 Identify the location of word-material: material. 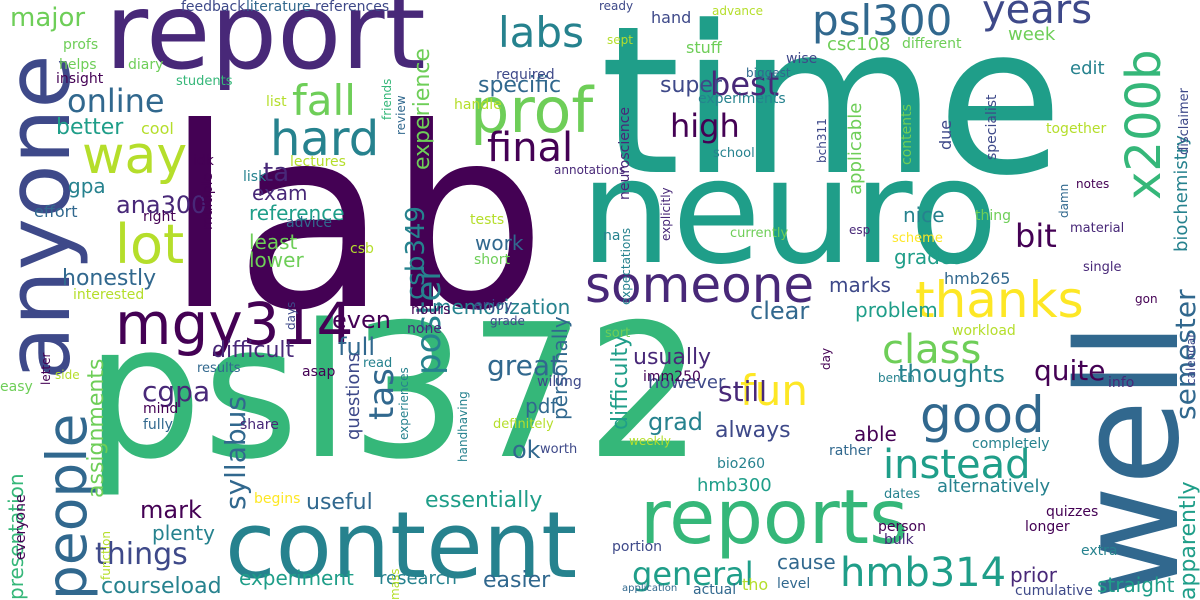
(1097, 228).